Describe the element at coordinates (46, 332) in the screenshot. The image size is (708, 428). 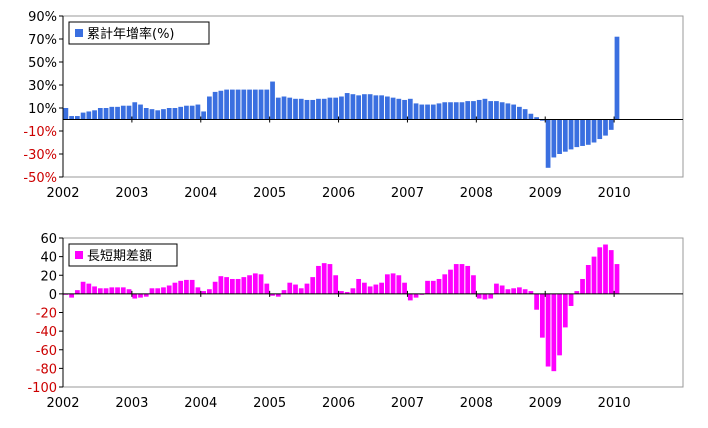
I see `diff-ytick-label: -40` at that location.